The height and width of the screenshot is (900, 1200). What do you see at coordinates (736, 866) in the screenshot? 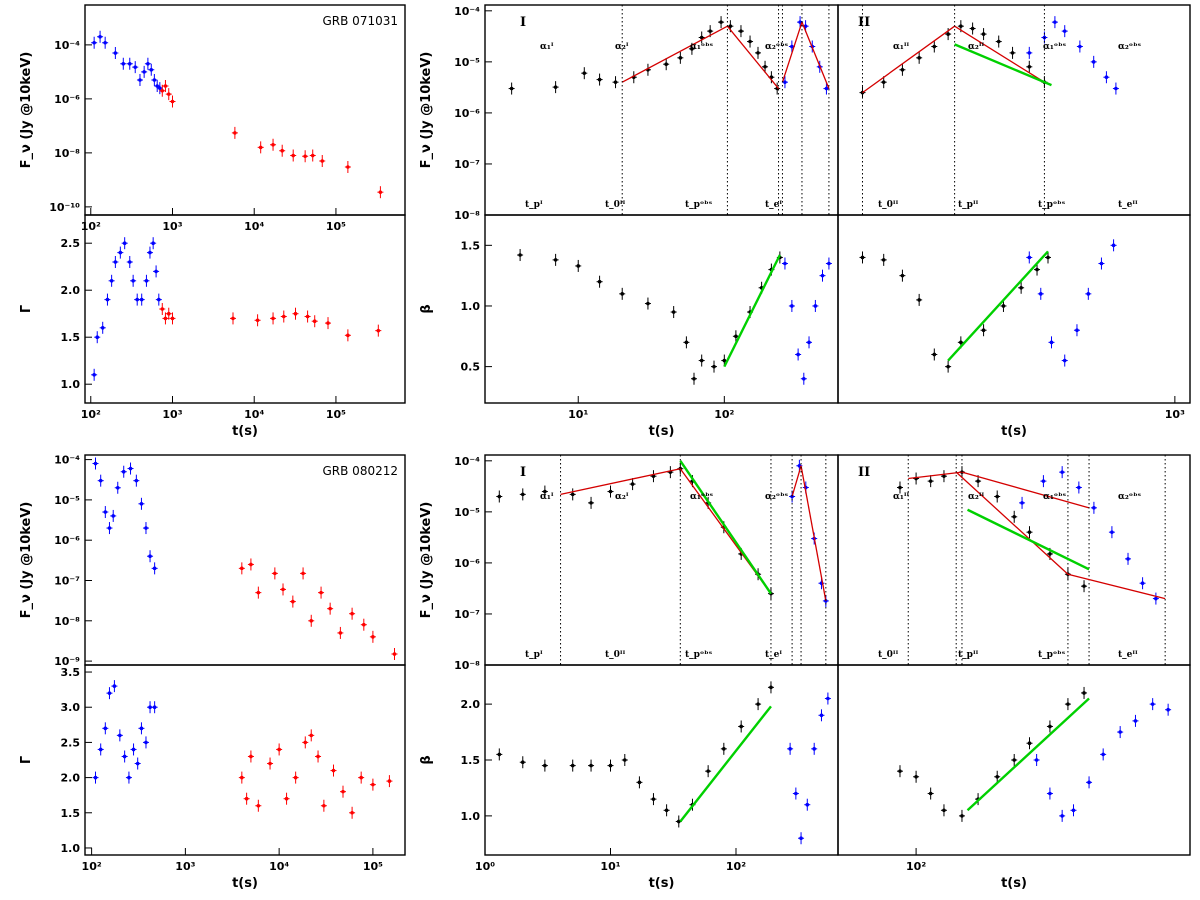
I see `x-tick-label: 10²` at bounding box center [736, 866].